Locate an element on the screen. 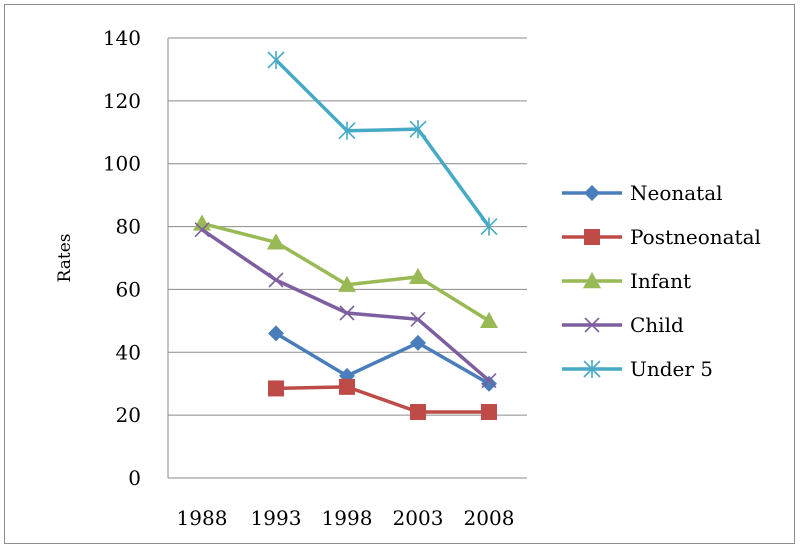 This screenshot has width=801, height=550. legend-label-postneonatal: Postneonatal is located at coordinates (695, 237).